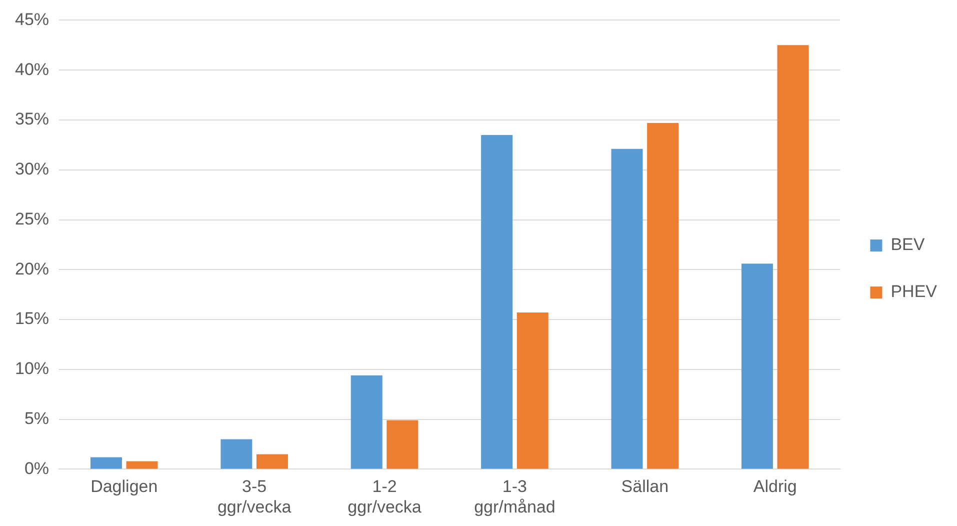  Describe the element at coordinates (32, 169) in the screenshot. I see `y-tick-label: 30%` at that location.